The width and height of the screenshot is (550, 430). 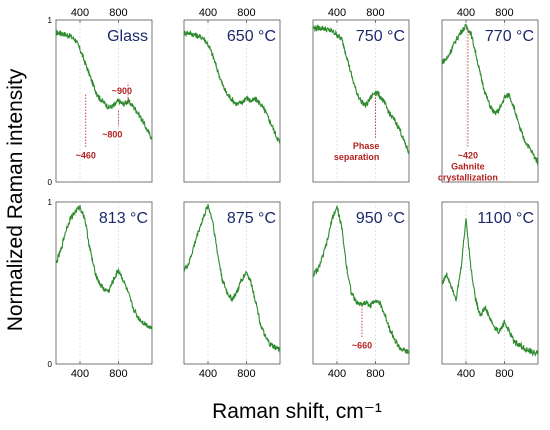 I want to click on panel-title: 875 °C, so click(x=251, y=218).